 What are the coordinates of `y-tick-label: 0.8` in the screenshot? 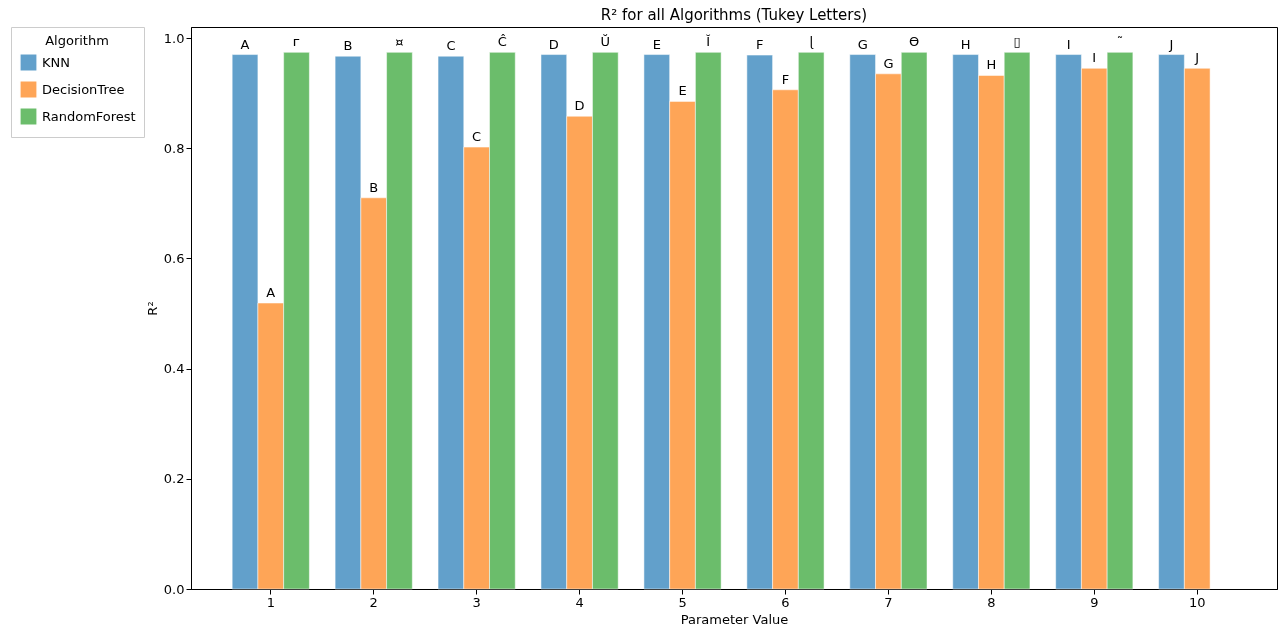 It's located at (174, 148).